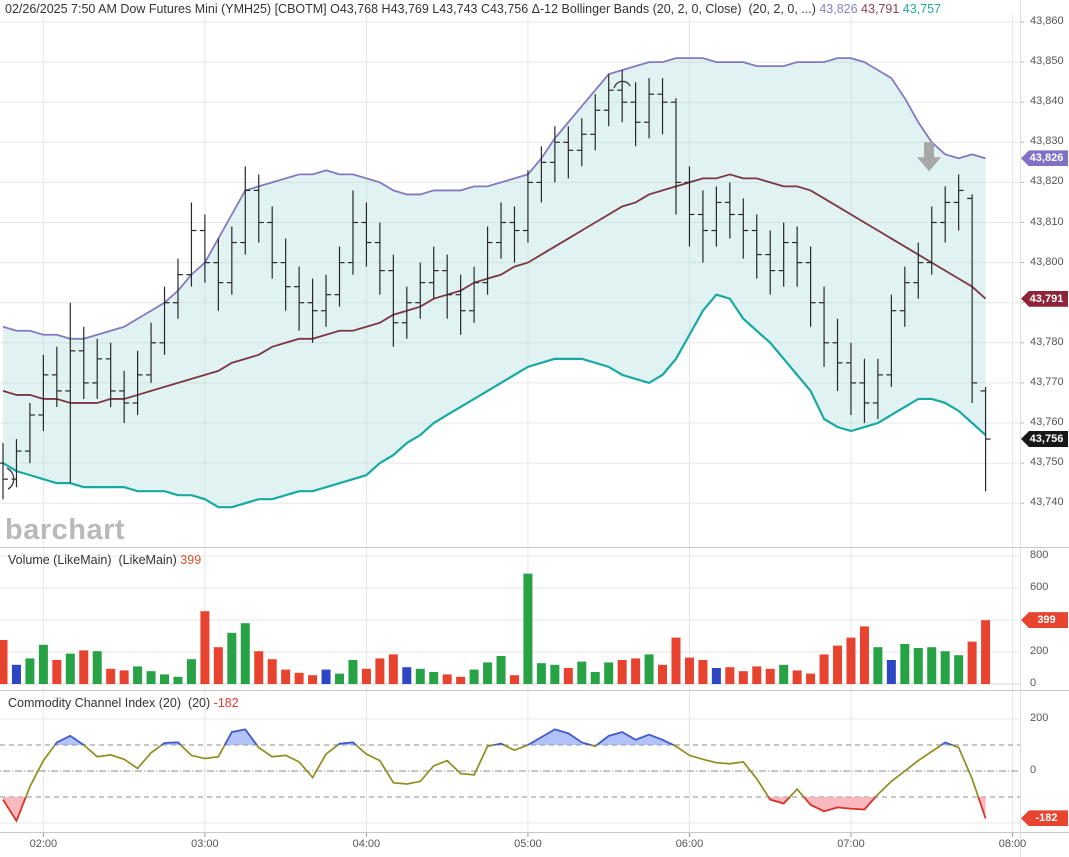 This screenshot has width=1069, height=857. I want to click on volume-panel, so click(495, 628).